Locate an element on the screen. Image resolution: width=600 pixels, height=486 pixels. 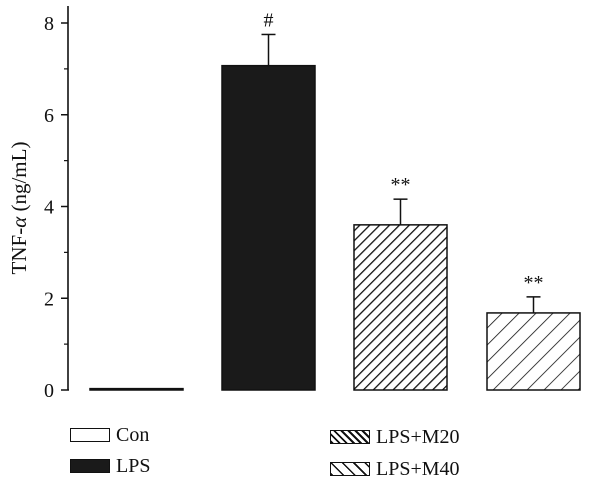
annotation-lps-m40: ** is located at coordinates (534, 283).